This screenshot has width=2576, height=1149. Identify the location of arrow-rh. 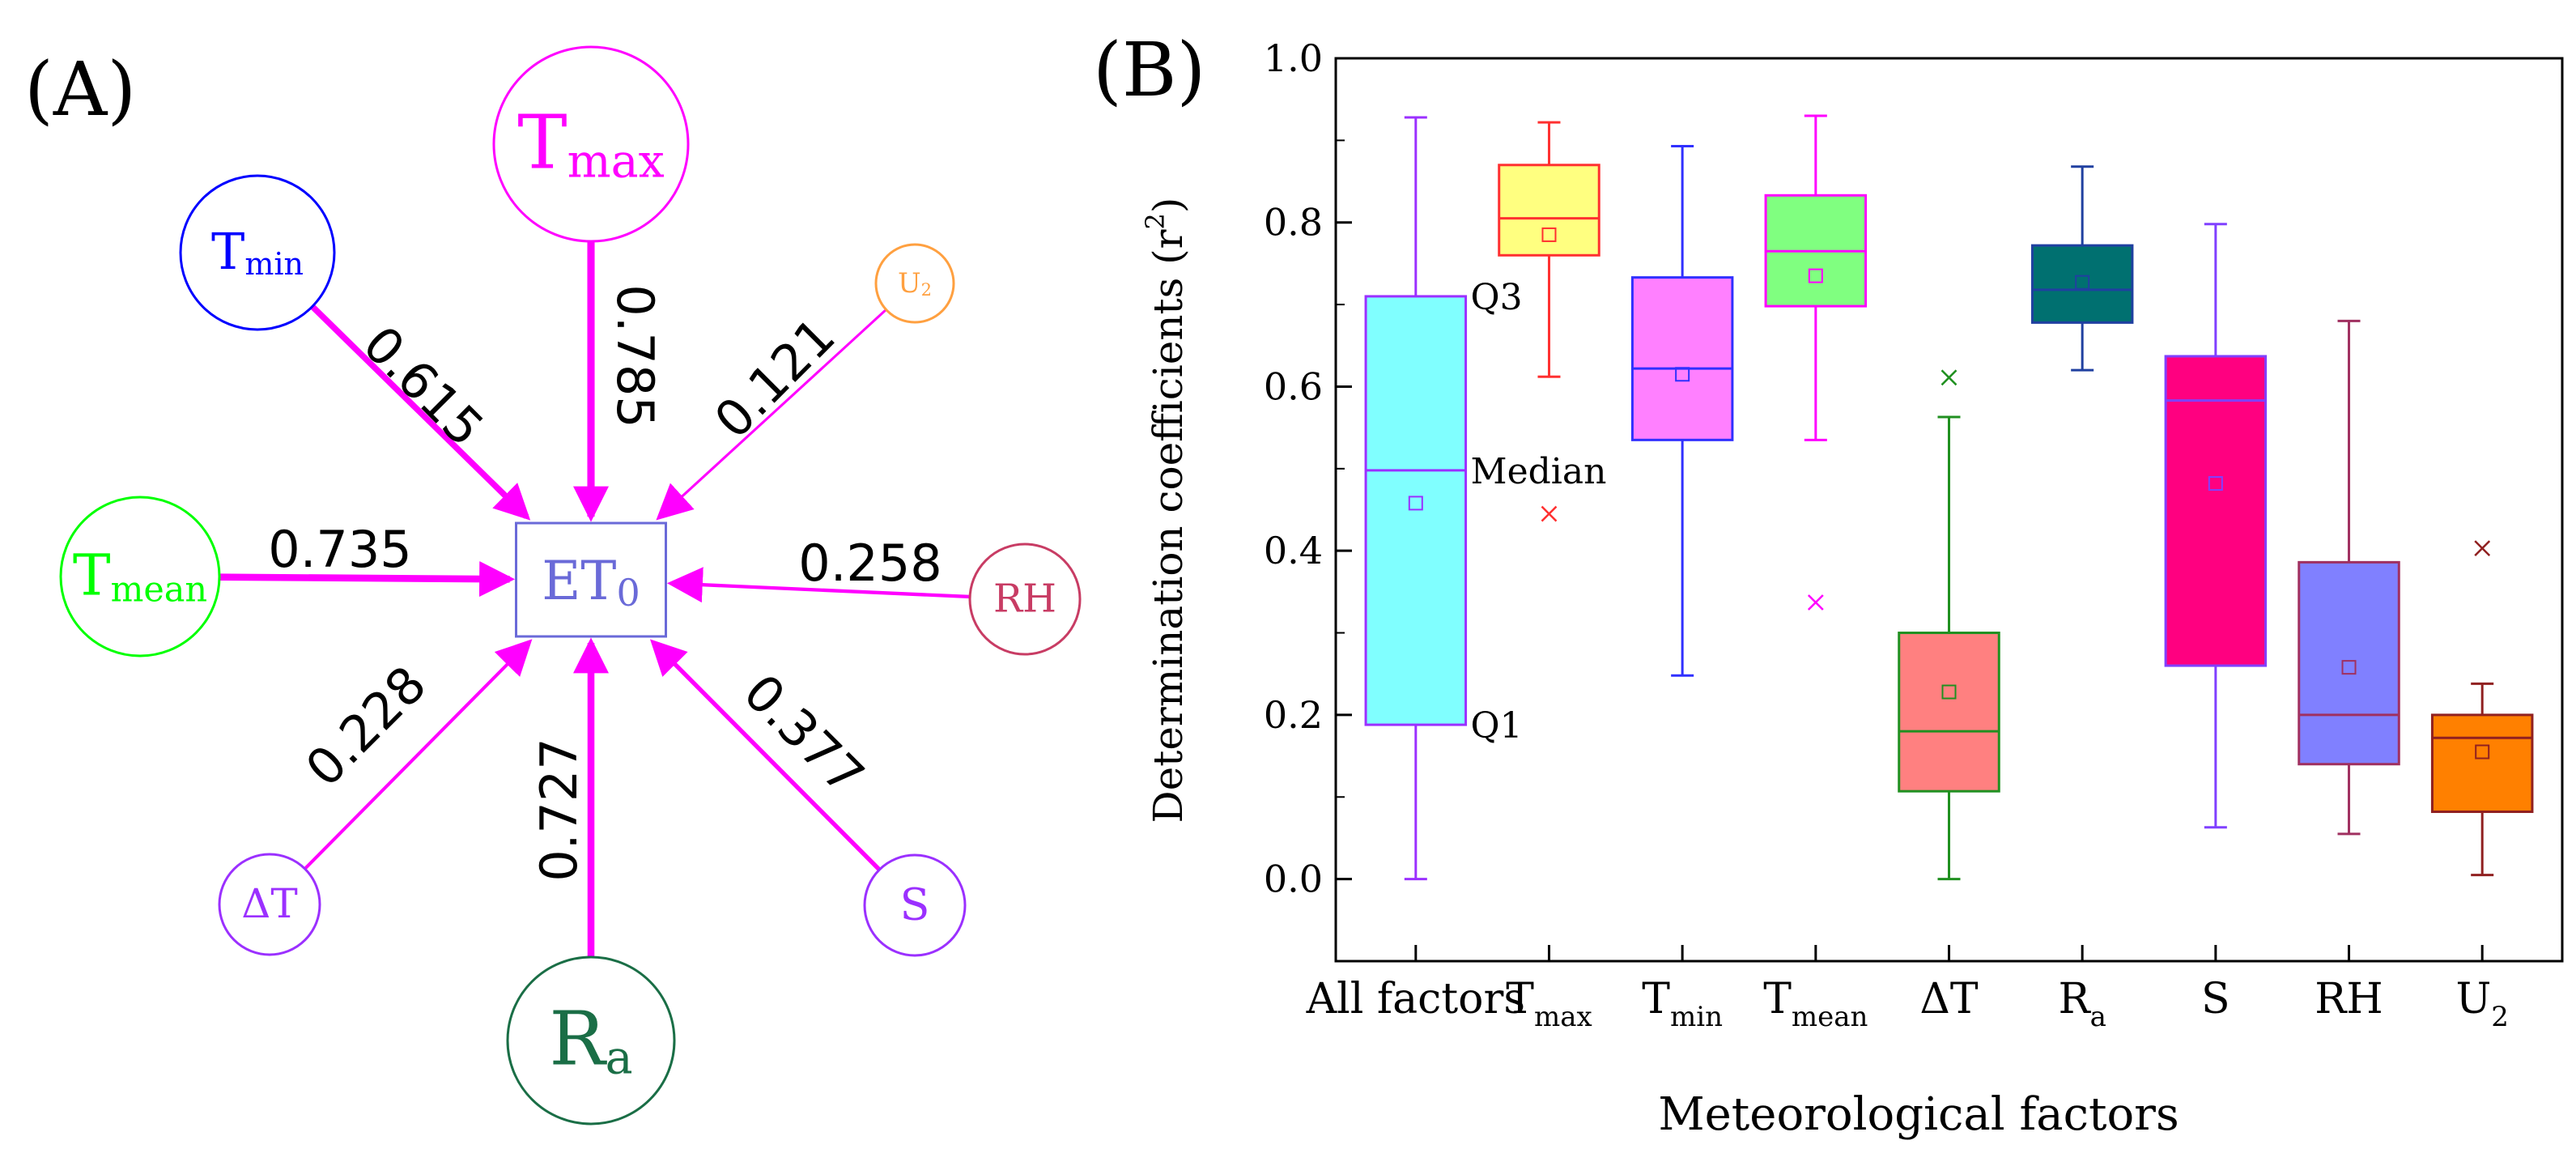
(818, 585).